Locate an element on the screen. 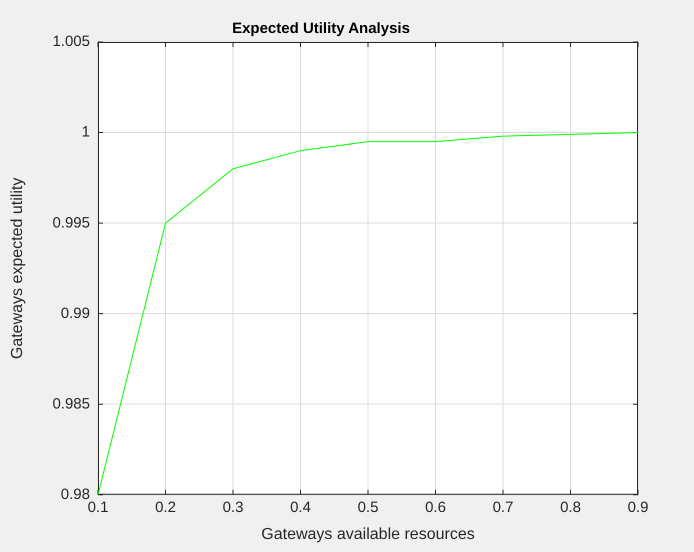 Image resolution: width=694 pixels, height=552 pixels. x-tick-label: 0.3 is located at coordinates (233, 507).